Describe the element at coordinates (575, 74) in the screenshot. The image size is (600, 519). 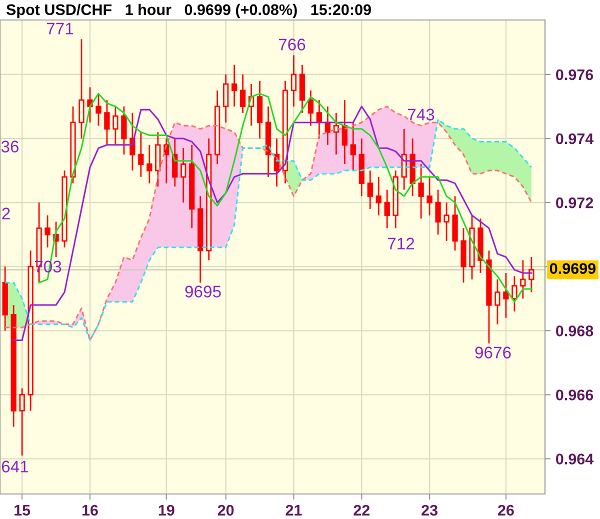
I see `y-tick-label: 0.976` at that location.